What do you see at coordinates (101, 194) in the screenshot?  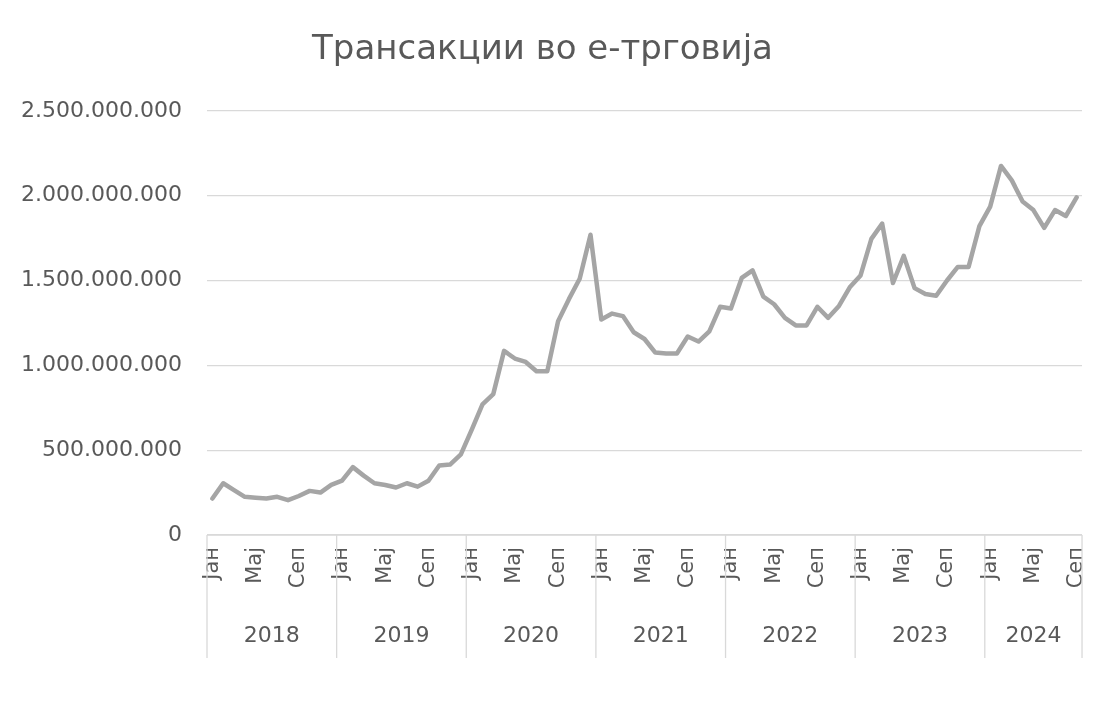 I see `y-tick-label: 2.000.000.000` at bounding box center [101, 194].